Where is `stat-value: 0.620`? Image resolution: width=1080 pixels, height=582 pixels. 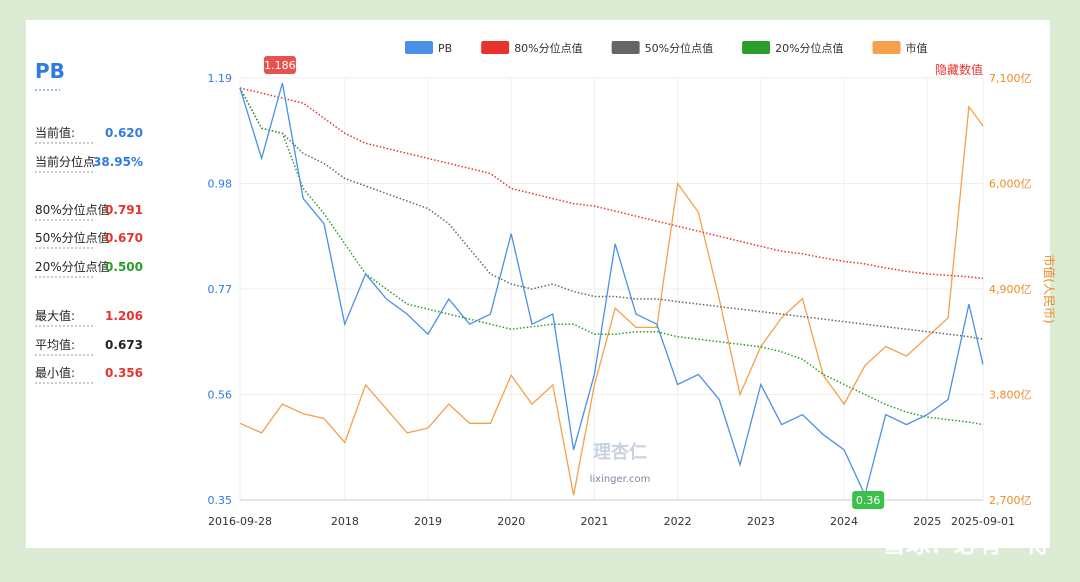 stat-value: 0.620 is located at coordinates (124, 133).